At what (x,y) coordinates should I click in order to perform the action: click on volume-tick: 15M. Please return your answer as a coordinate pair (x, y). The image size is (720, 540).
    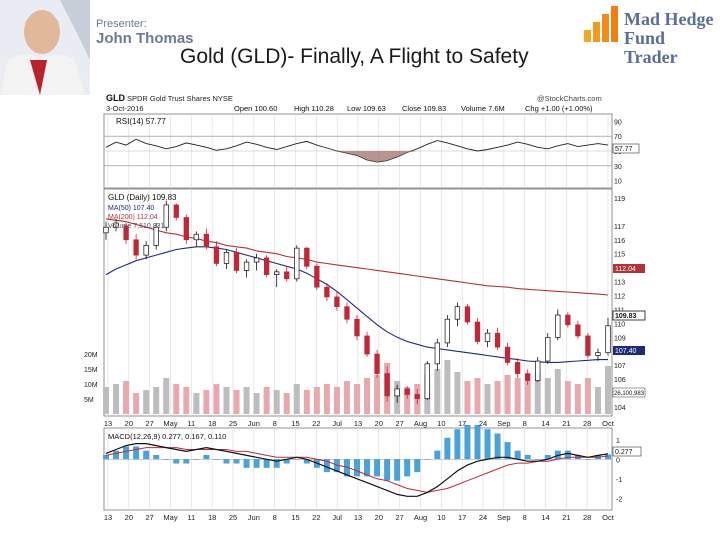
    Looking at the image, I should click on (91, 370).